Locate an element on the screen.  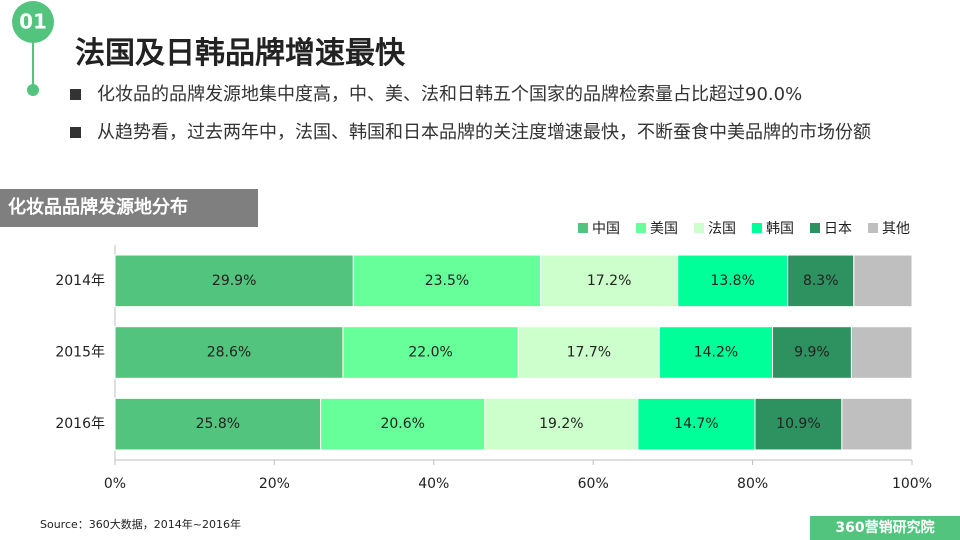
title: 法国及日韩品牌增速最快 is located at coordinates (240, 53).